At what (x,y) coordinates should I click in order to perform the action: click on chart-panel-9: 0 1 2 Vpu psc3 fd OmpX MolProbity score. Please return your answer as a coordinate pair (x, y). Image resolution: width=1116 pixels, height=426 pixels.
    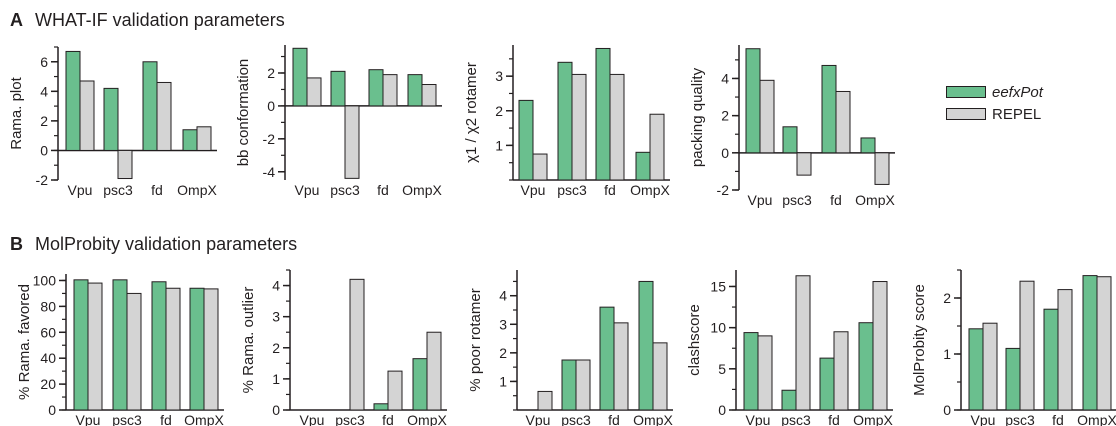
    Looking at the image, I should click on (1013, 347).